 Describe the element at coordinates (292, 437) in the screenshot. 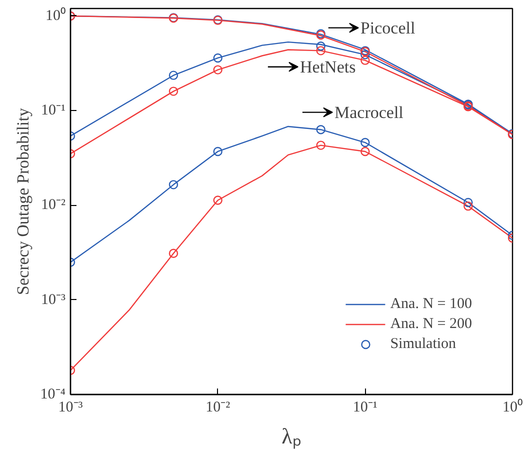

I see `x-axis-title: λₚ` at that location.